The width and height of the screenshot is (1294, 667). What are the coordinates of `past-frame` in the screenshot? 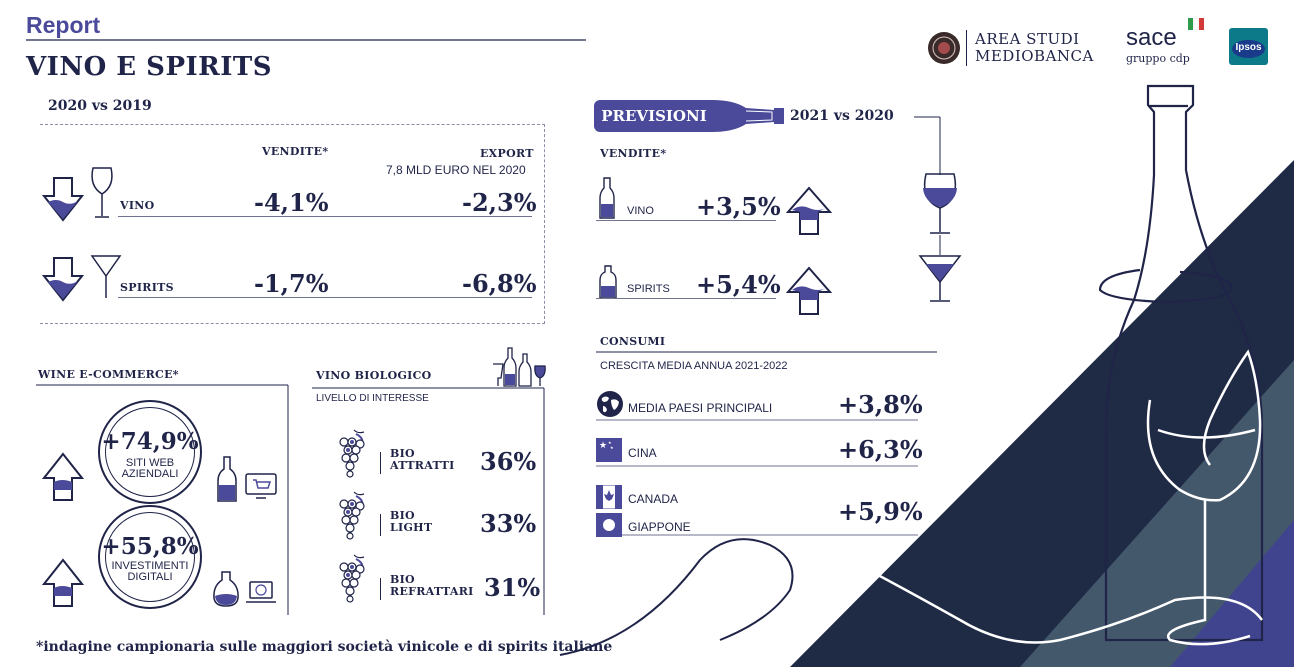 It's located at (292, 224).